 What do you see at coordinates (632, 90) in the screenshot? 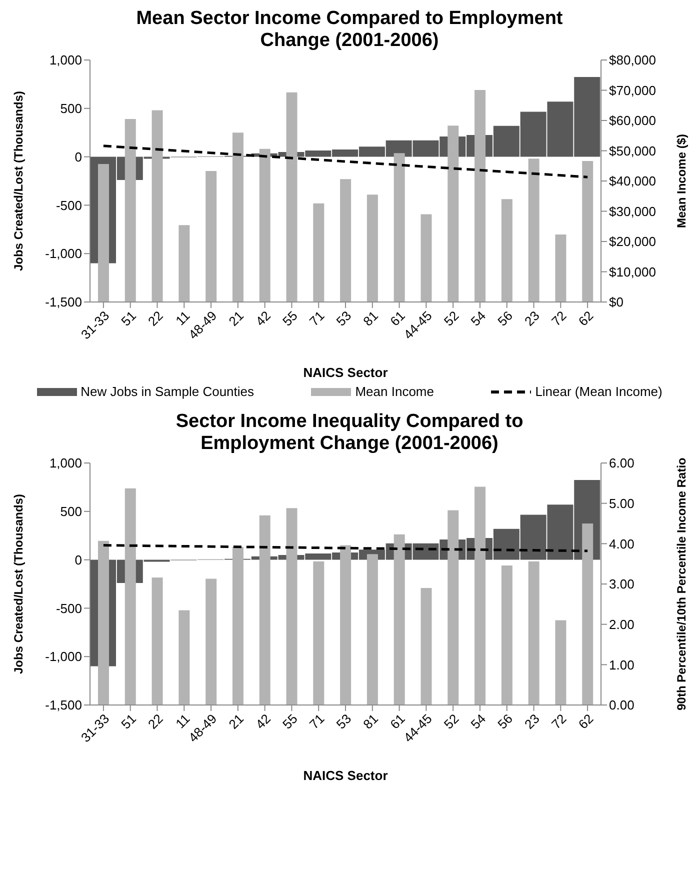
I see `y2-tick-label: $70,000` at bounding box center [632, 90].